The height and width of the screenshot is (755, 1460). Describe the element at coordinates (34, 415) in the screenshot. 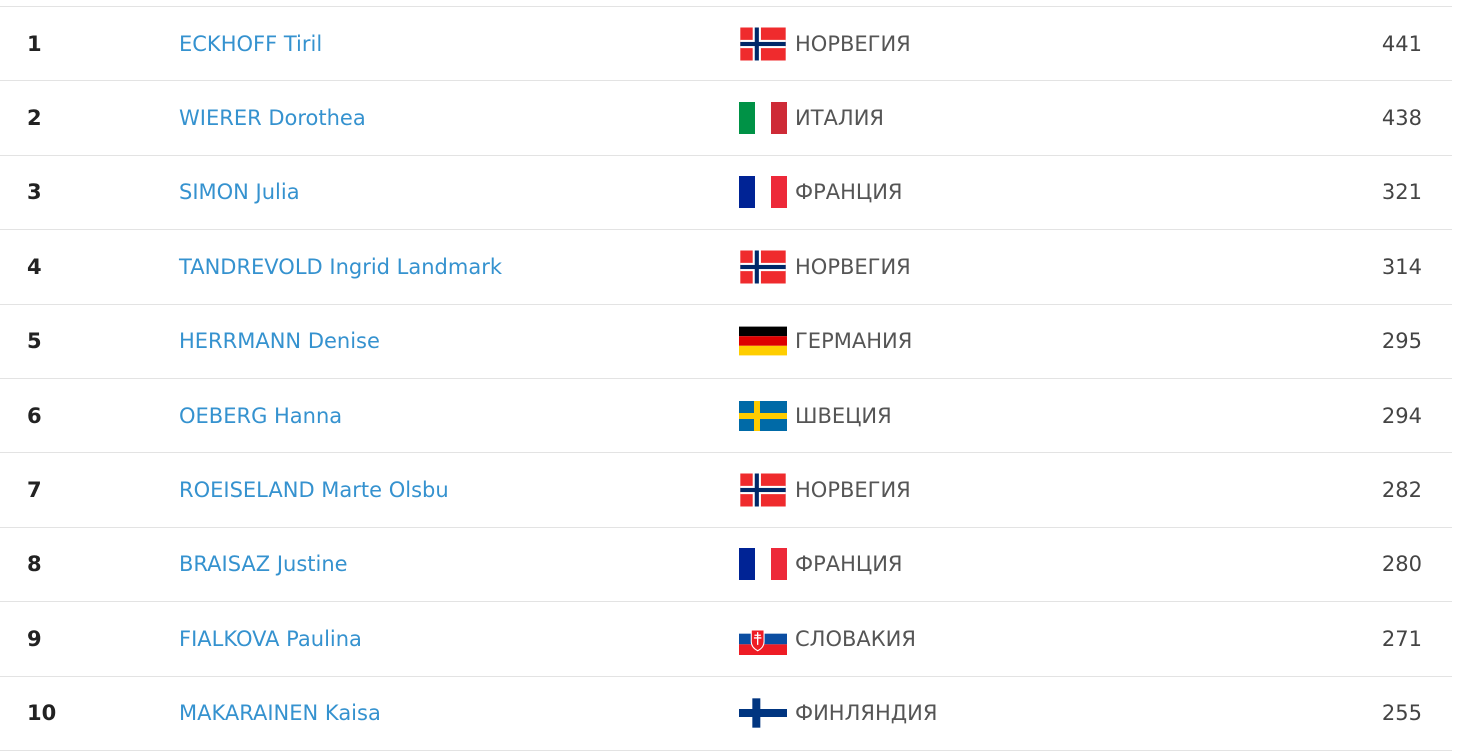

I see `rank: 6` at that location.